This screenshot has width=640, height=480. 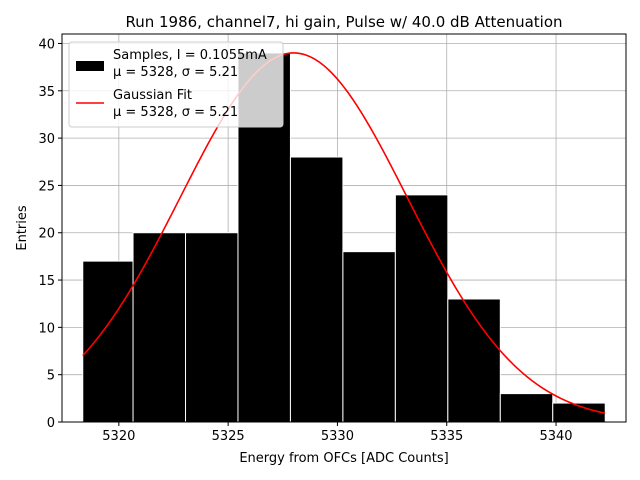 What do you see at coordinates (46, 186) in the screenshot?
I see `y-tick-label: 25` at bounding box center [46, 186].